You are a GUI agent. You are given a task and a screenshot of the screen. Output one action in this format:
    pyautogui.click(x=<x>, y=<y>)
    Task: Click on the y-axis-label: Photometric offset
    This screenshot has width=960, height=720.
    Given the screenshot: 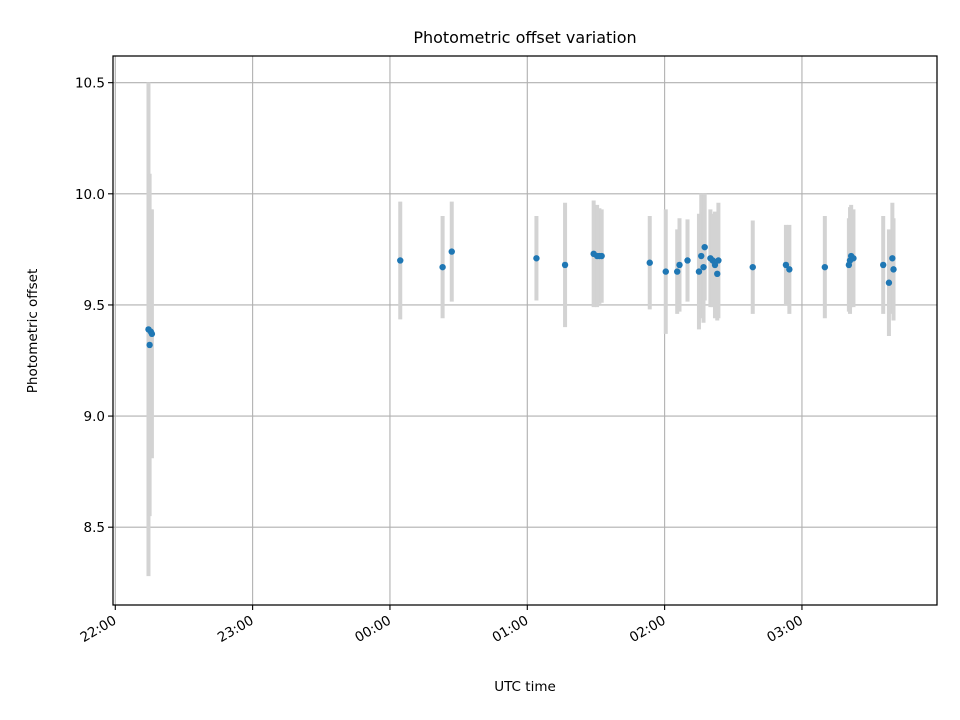 What is the action you would take?
    pyautogui.click(x=33, y=331)
    